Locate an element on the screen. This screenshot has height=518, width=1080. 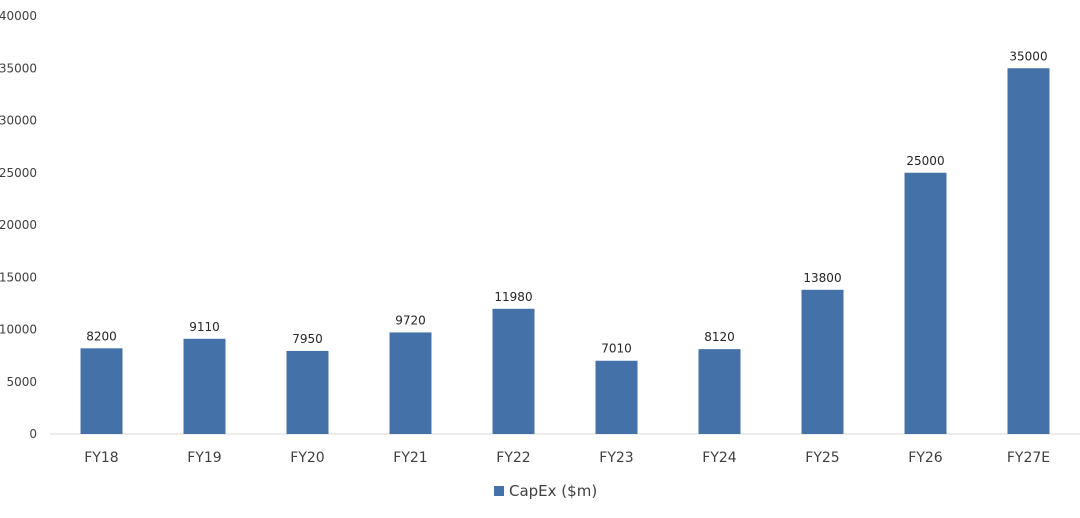
x-tick-label-fy24: FY24 is located at coordinates (719, 458).